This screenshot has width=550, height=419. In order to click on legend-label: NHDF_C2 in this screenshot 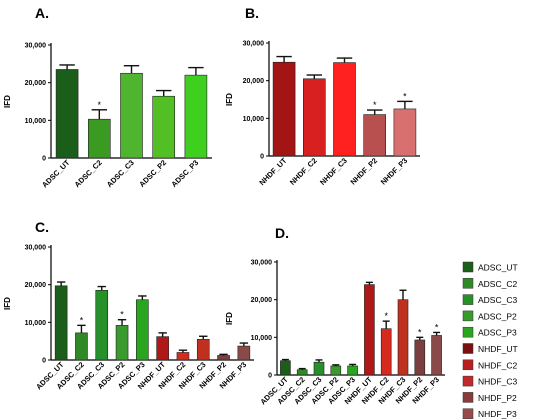, I will do `click(497, 365)`.